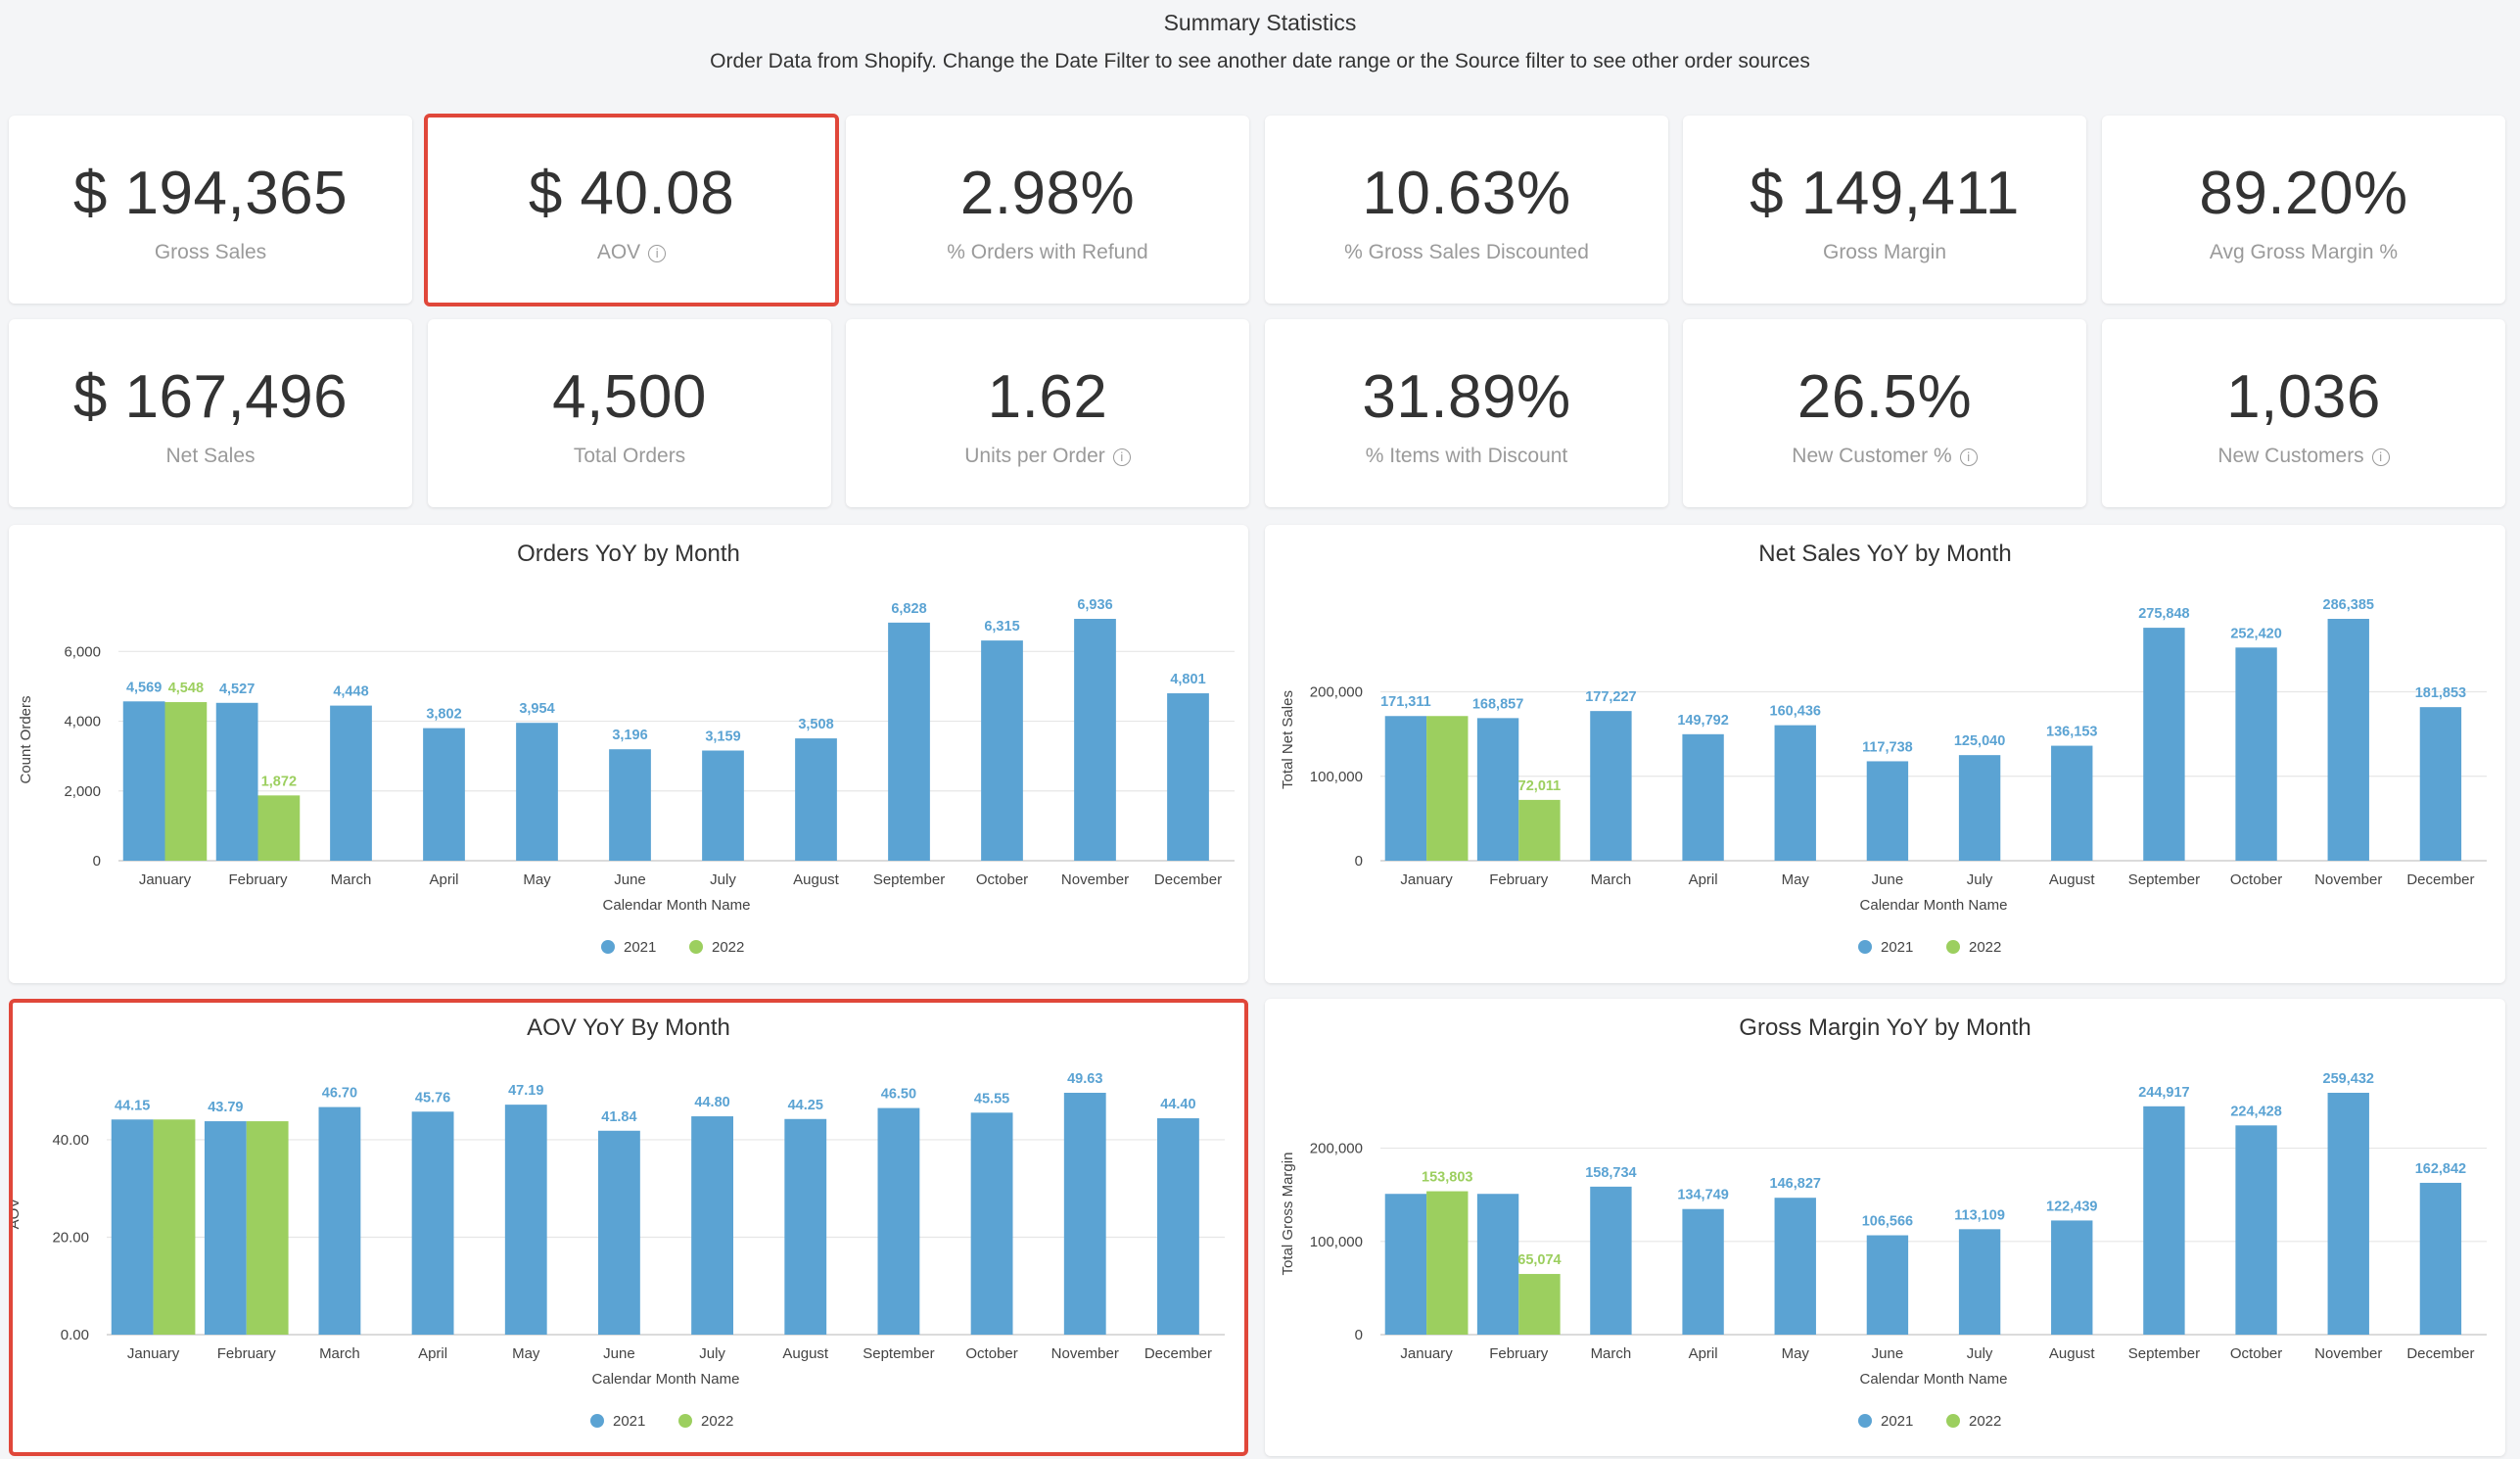  I want to click on kpi-card-gross-sales: $ 194,365 Gross Sales, so click(210, 210).